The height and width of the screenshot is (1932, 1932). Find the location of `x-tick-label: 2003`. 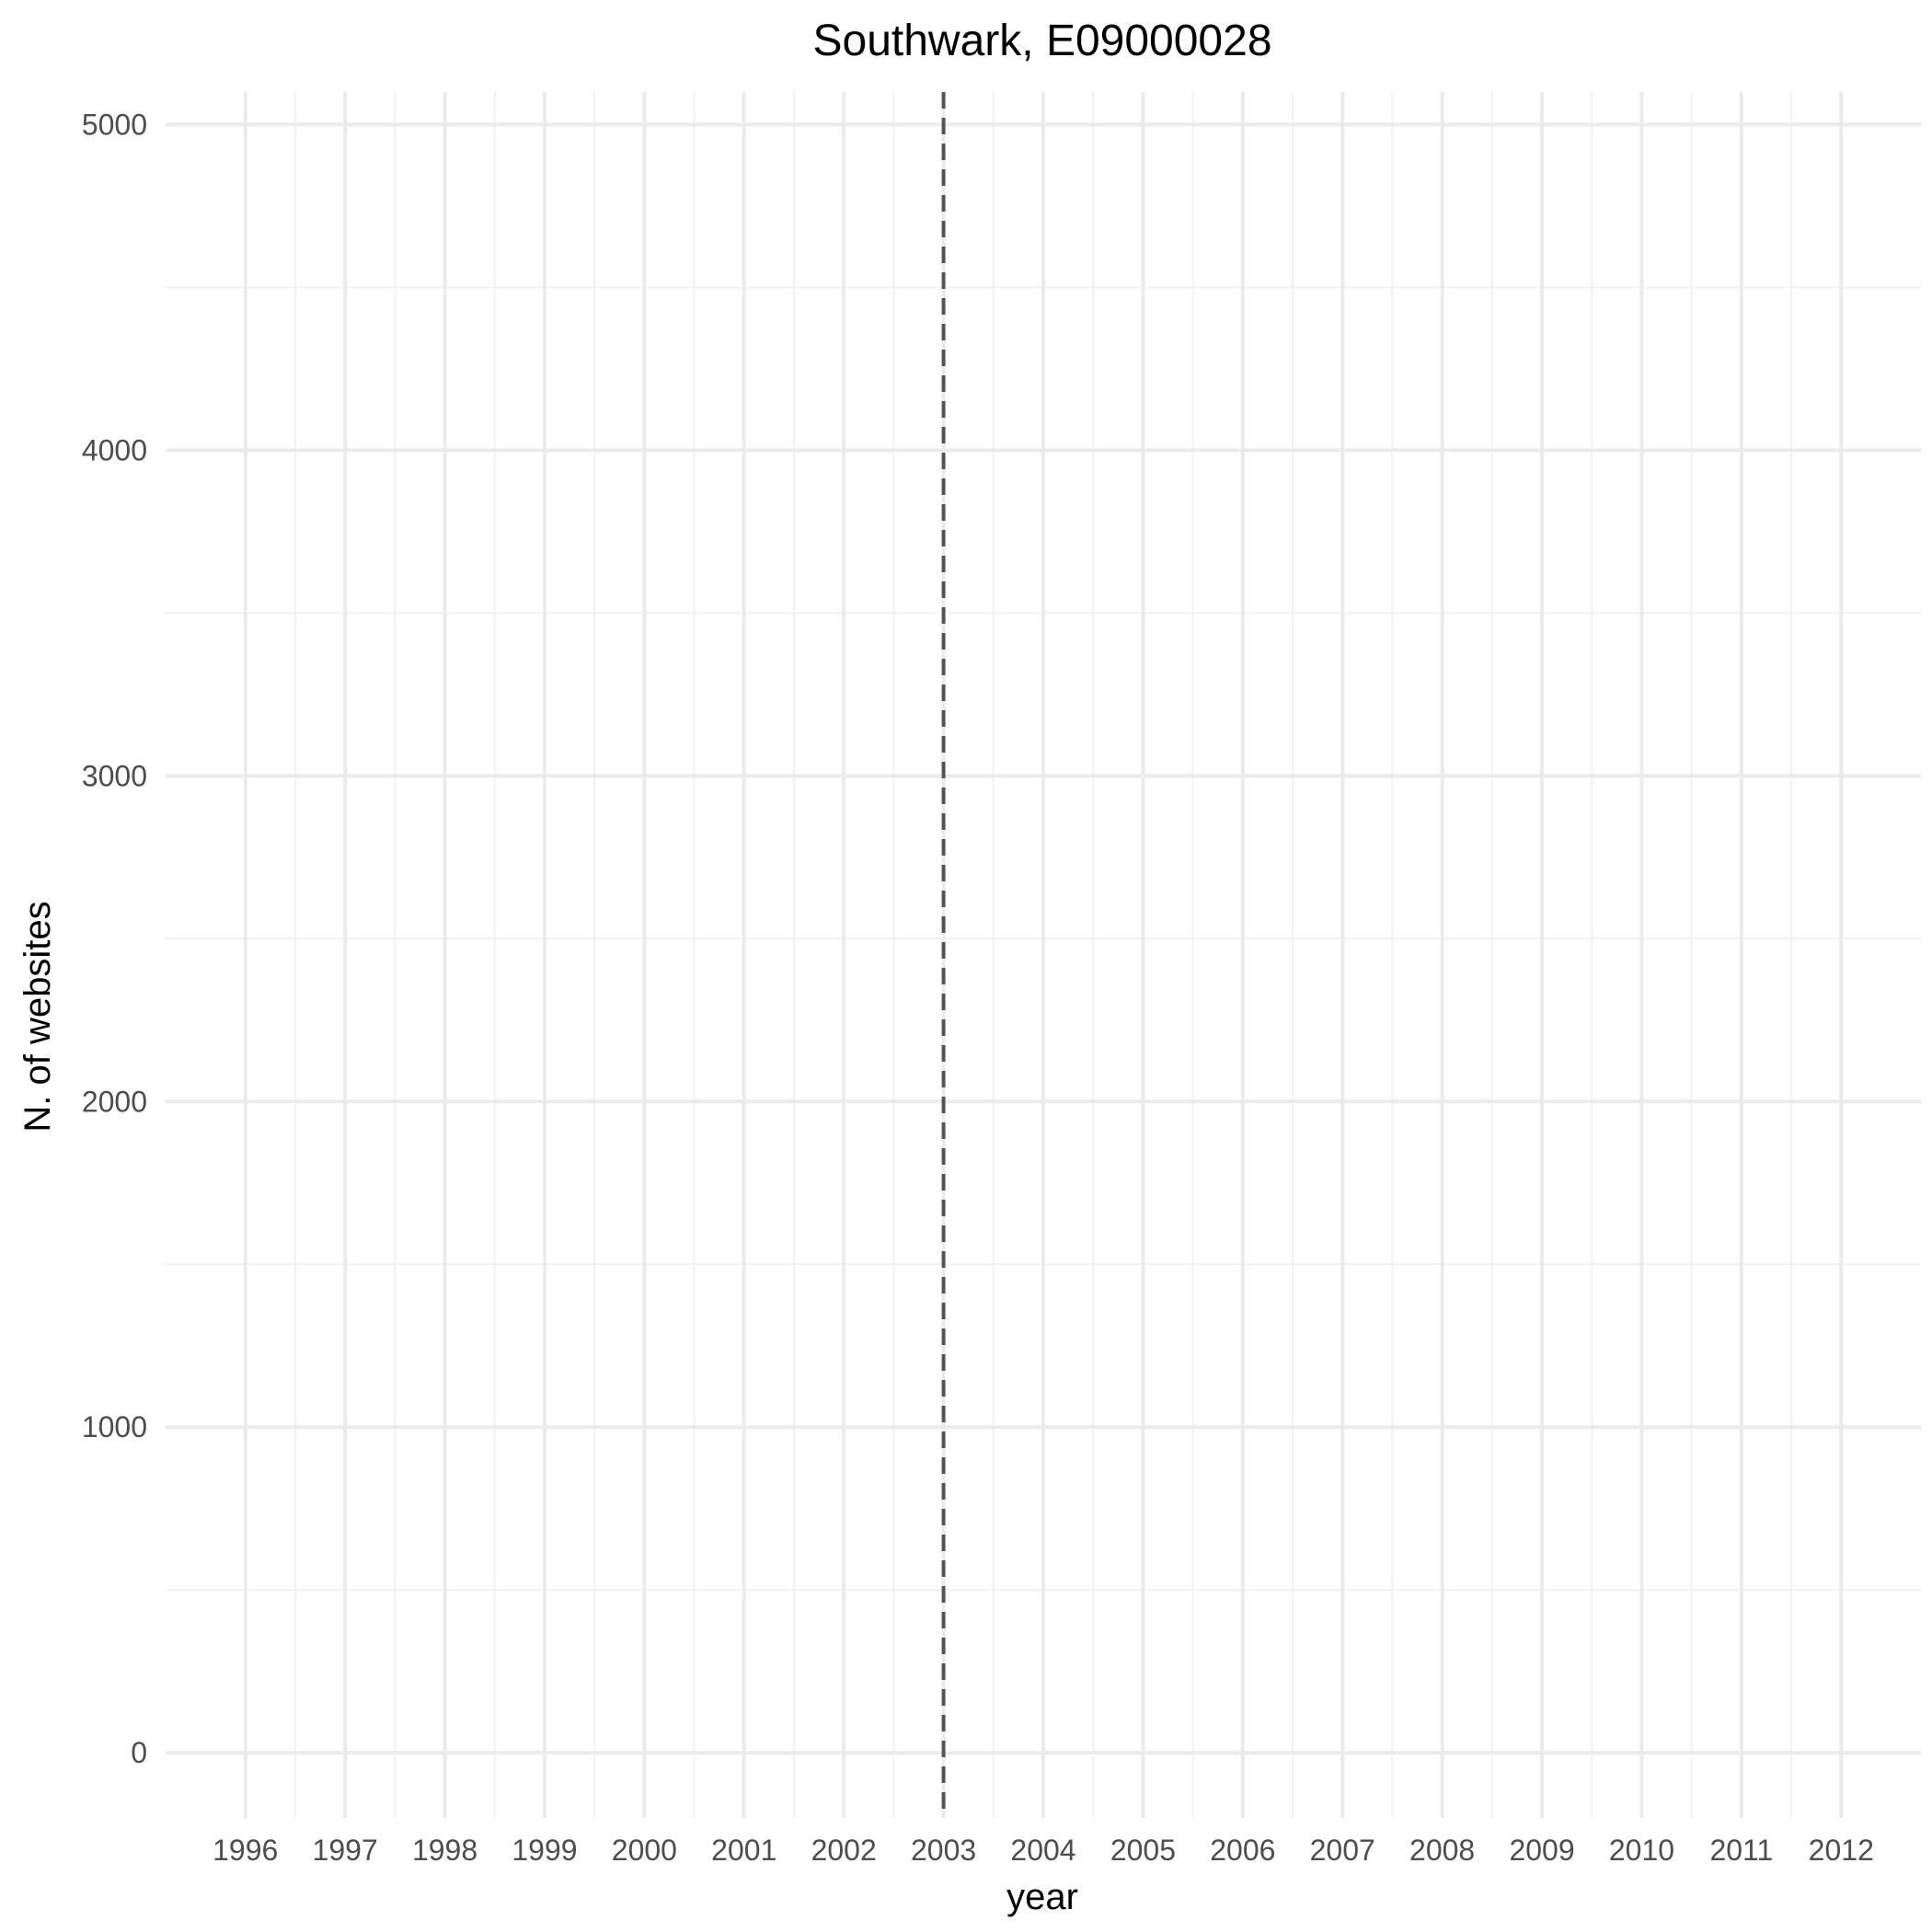

x-tick-label: 2003 is located at coordinates (943, 1850).